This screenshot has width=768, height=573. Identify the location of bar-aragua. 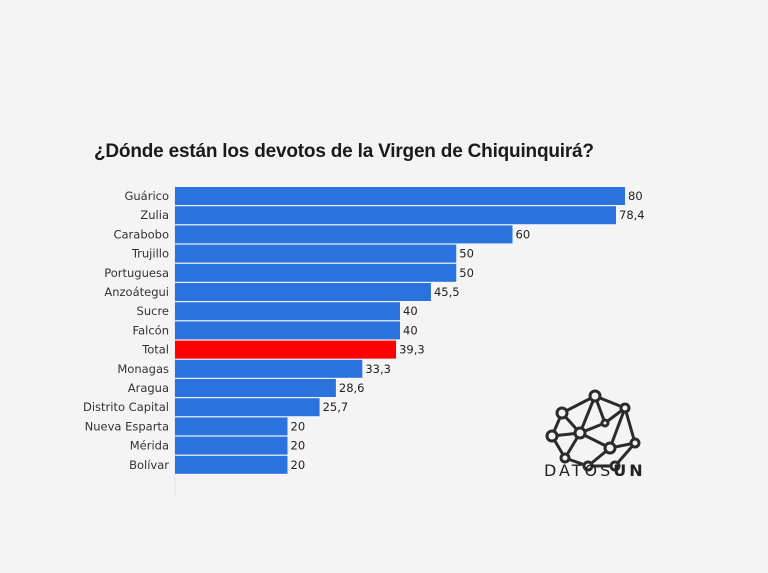
(255, 388).